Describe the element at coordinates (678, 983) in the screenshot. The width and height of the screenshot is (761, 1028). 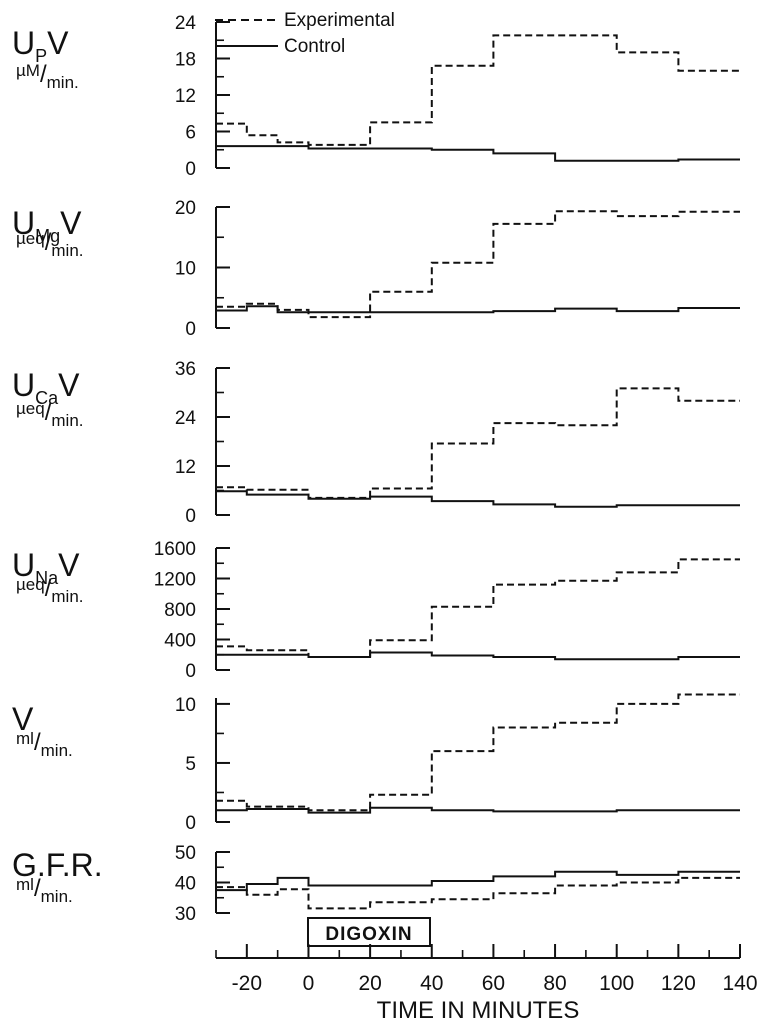
I see `x-tick-label: 120` at that location.